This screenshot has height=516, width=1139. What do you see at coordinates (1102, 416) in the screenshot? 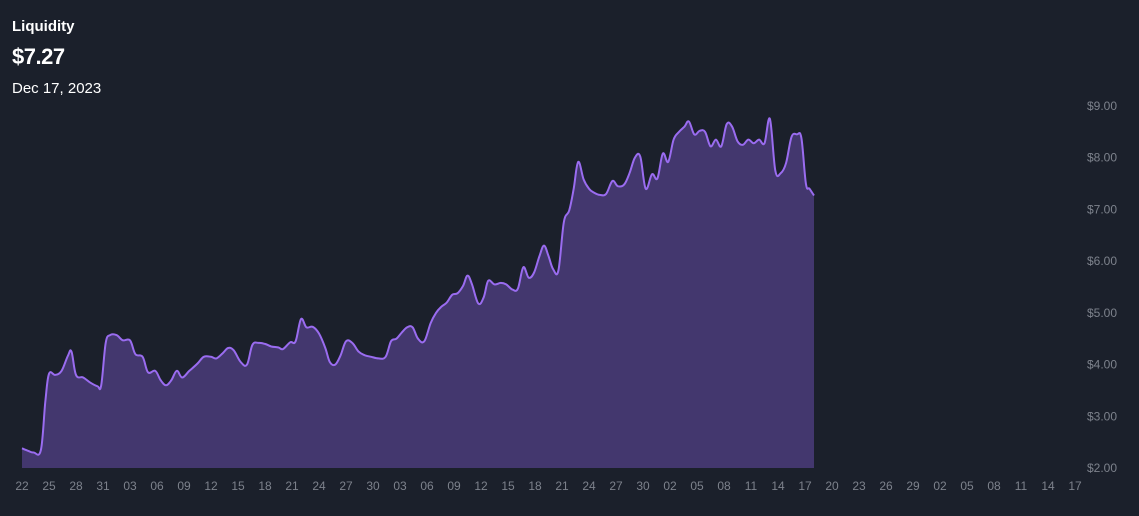
I see `y-tick-label: $3.00` at bounding box center [1102, 416].